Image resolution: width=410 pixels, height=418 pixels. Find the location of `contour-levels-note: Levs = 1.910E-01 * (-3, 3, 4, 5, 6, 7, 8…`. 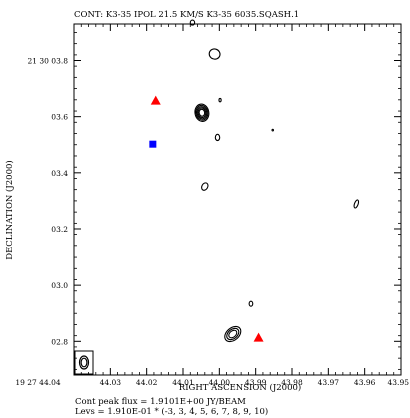

contour-levels-note: Levs = 1.910E-01 * (-3, 3, 4, 5, 6, 7, 8… is located at coordinates (171, 411).